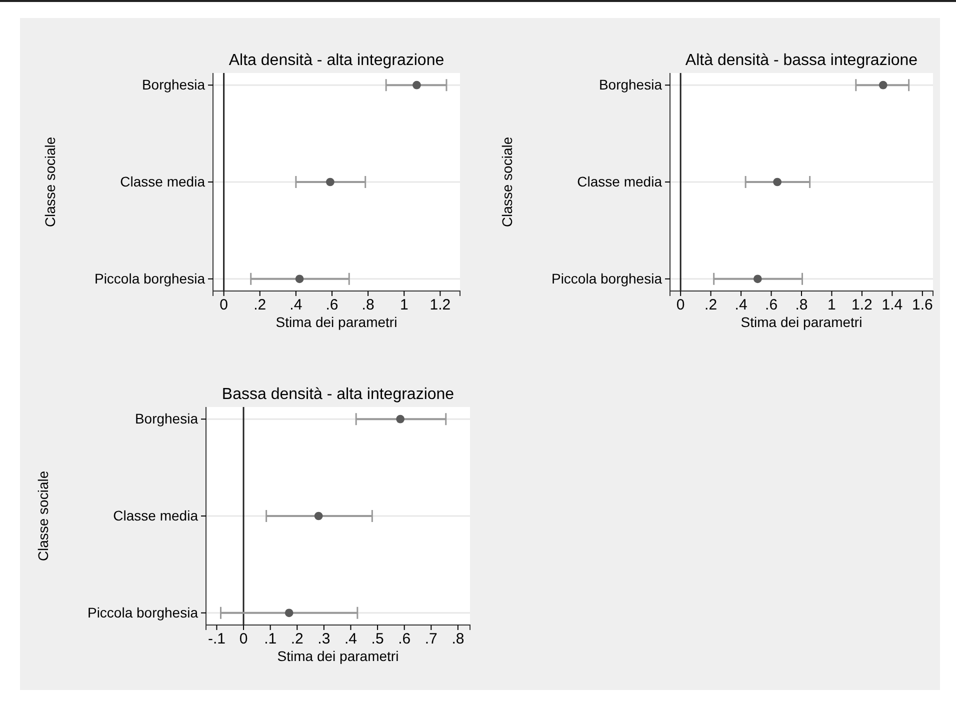 The height and width of the screenshot is (706, 956). What do you see at coordinates (338, 394) in the screenshot?
I see `chart-title: Bassa densità - alta integrazione` at bounding box center [338, 394].